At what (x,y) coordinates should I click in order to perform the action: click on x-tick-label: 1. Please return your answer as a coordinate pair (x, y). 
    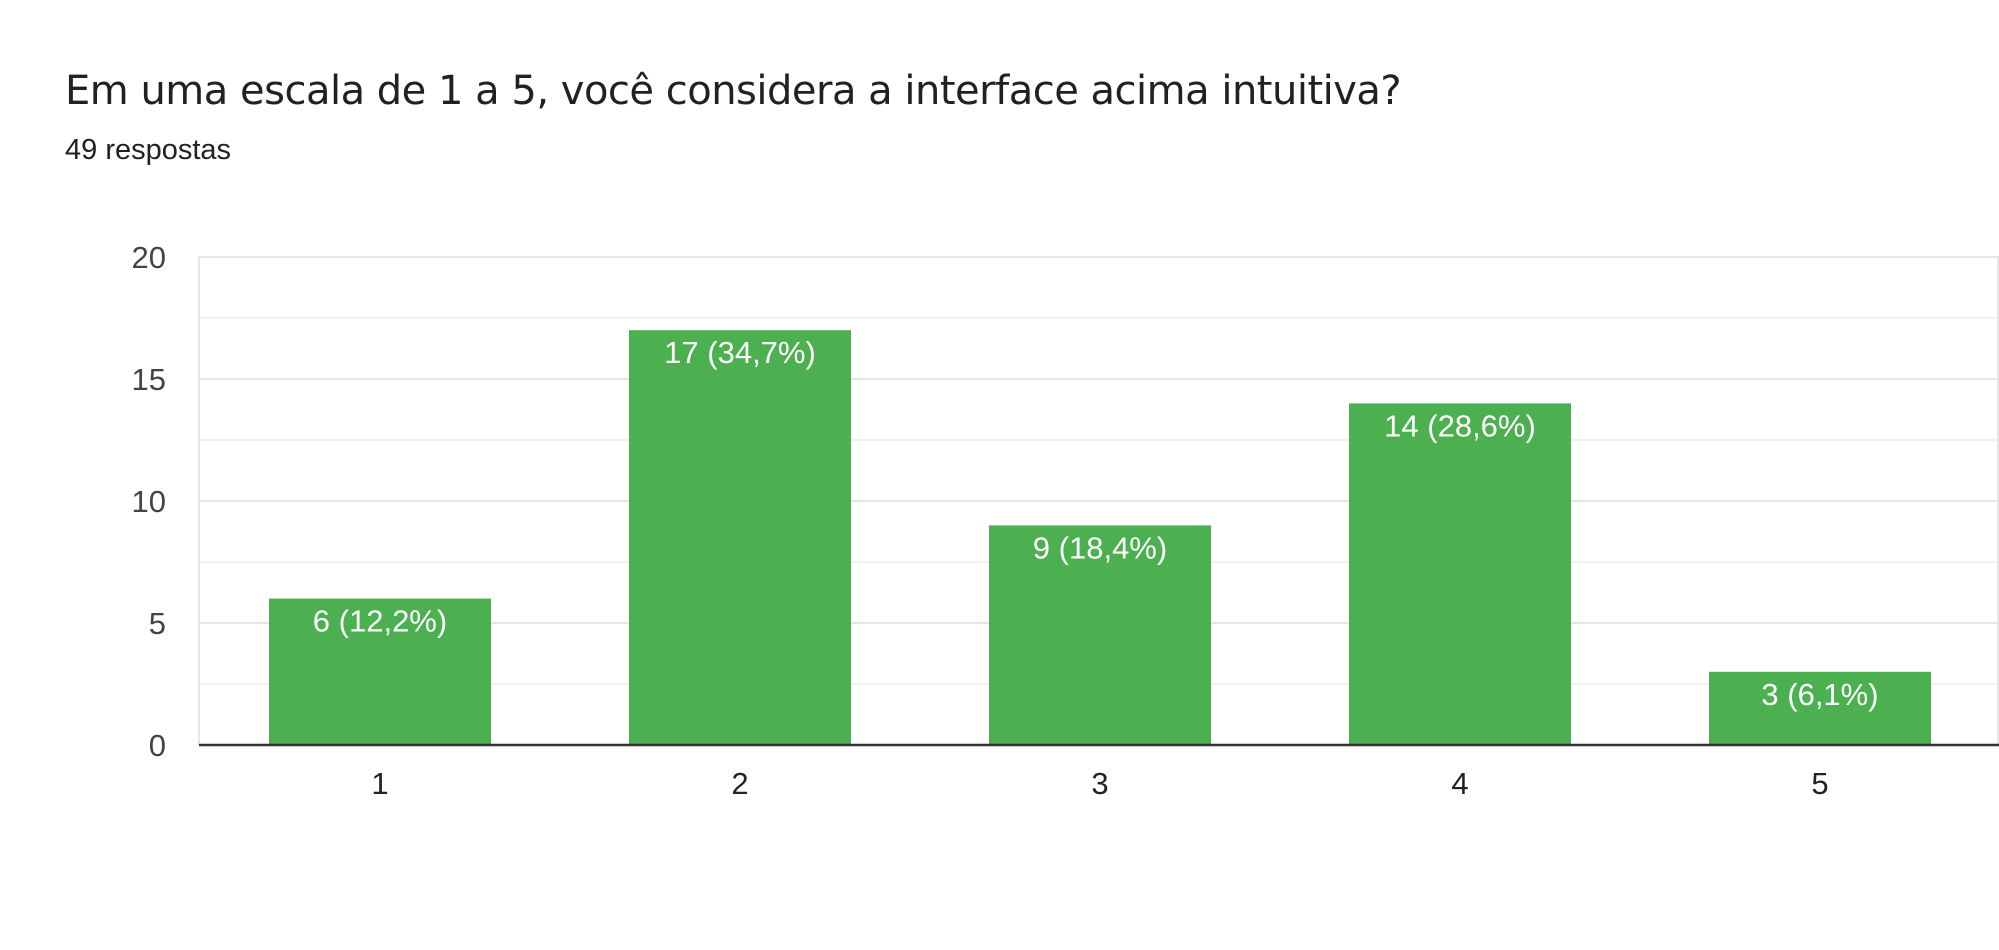
    Looking at the image, I should click on (379, 783).